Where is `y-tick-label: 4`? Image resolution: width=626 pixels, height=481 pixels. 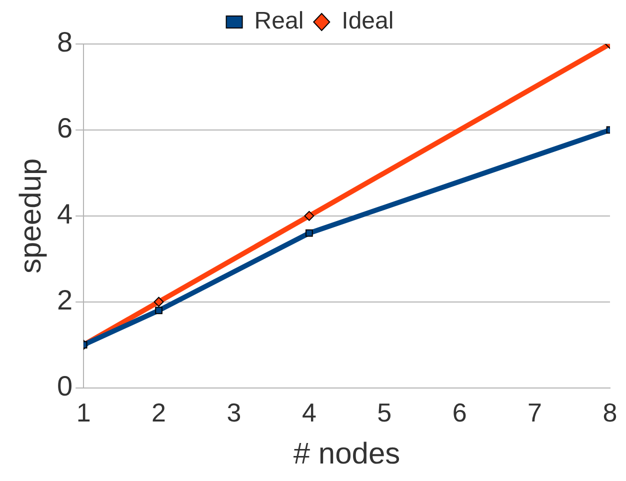
y-tick-label: 4 is located at coordinates (64, 214).